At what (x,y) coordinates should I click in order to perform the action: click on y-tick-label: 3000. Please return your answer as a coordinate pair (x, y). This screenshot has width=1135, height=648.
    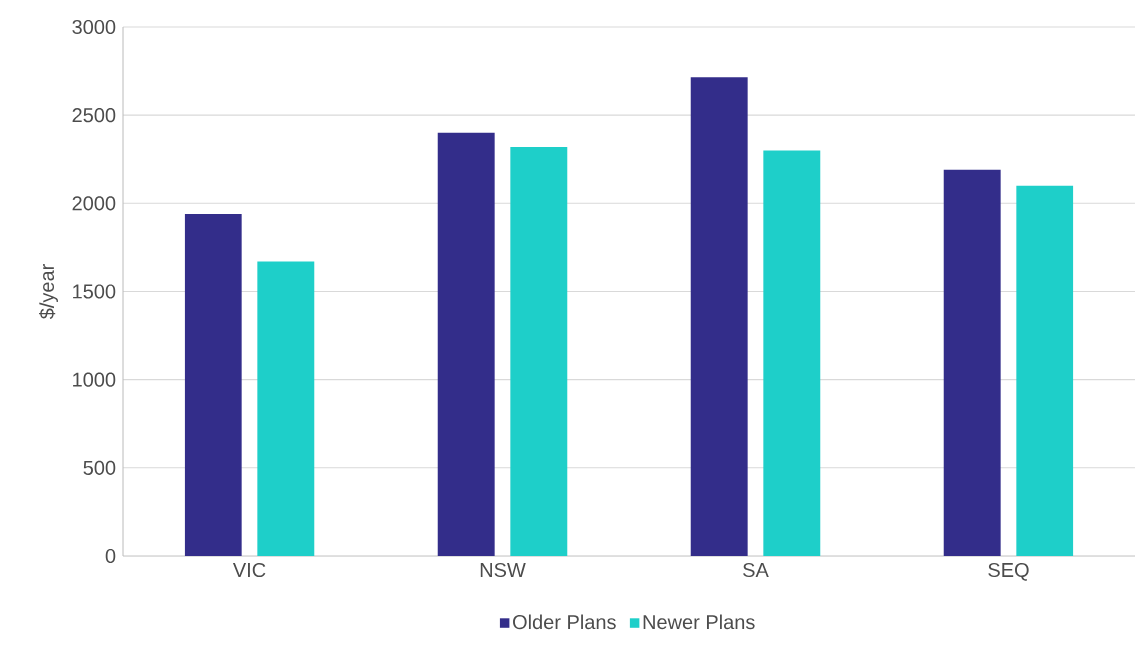
    Looking at the image, I should click on (94, 27).